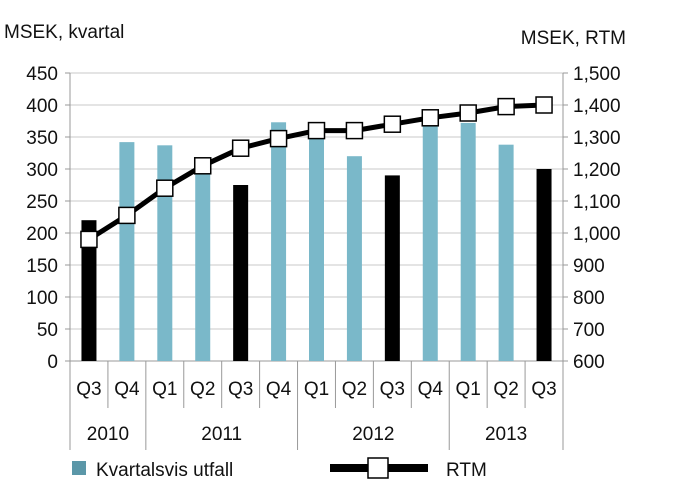  Describe the element at coordinates (466, 470) in the screenshot. I see `legend-label-rtm: RTM` at that location.